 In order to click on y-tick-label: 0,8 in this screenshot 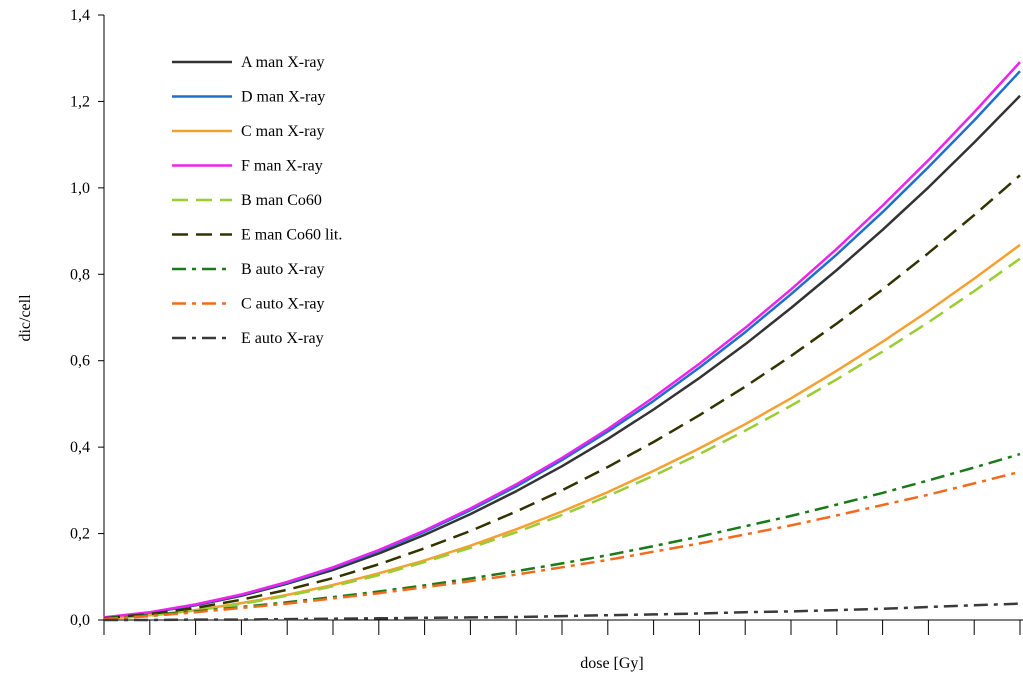, I will do `click(80, 274)`.